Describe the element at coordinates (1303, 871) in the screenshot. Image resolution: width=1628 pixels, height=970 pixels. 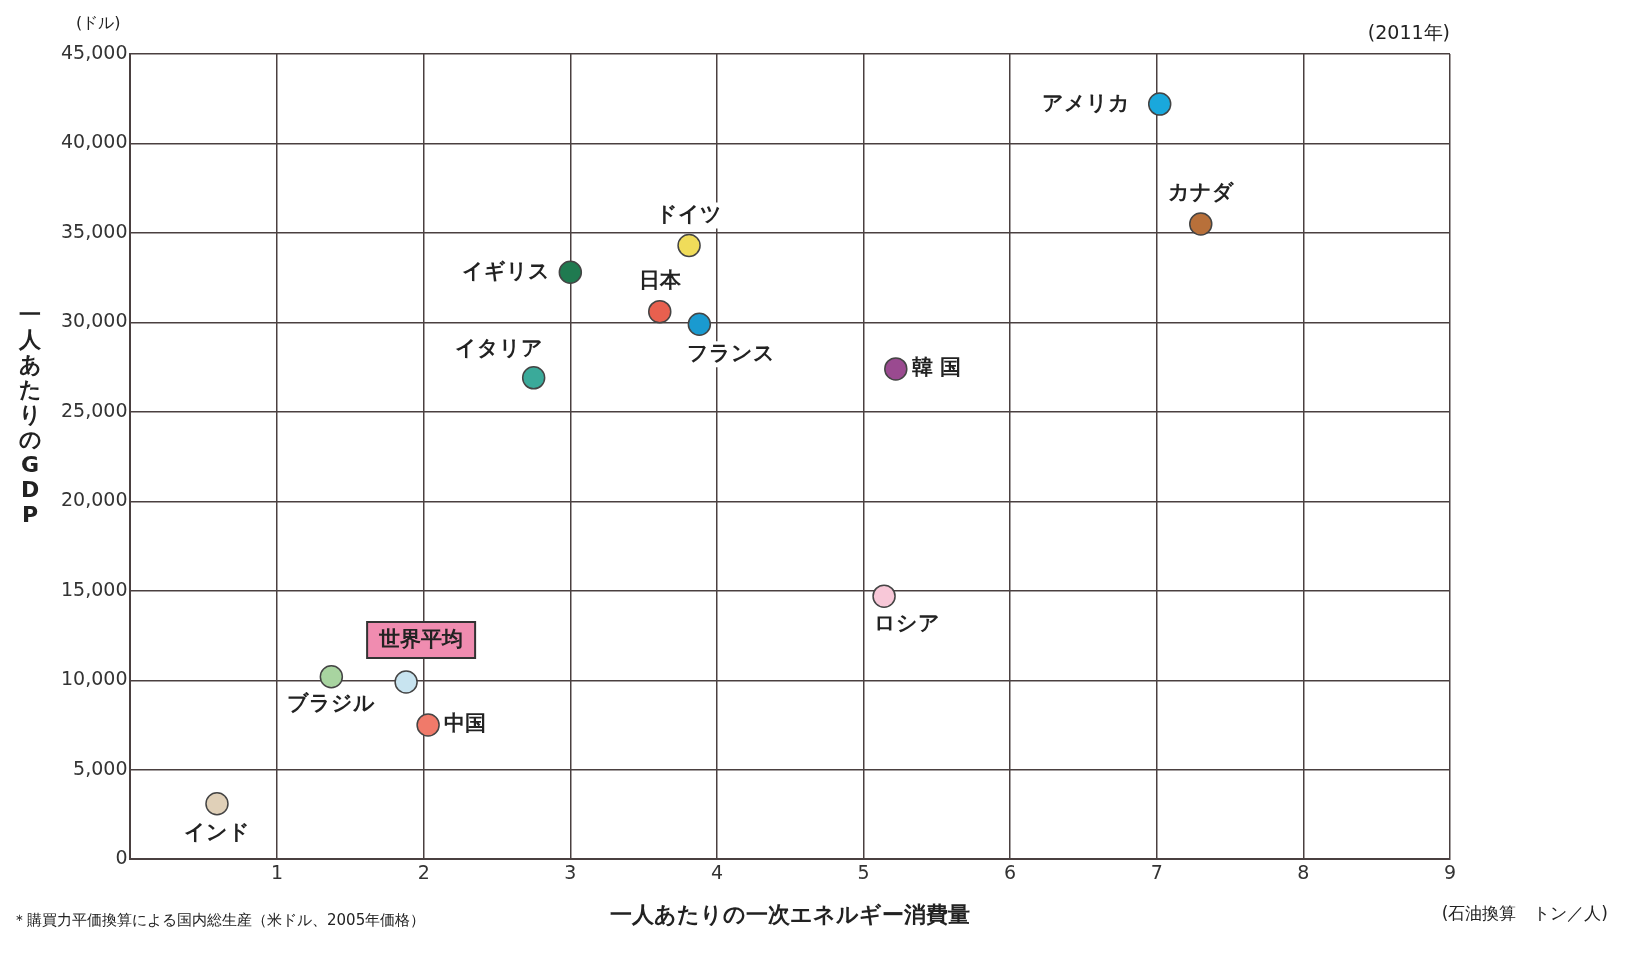
I see `x-tick-label: 8` at that location.